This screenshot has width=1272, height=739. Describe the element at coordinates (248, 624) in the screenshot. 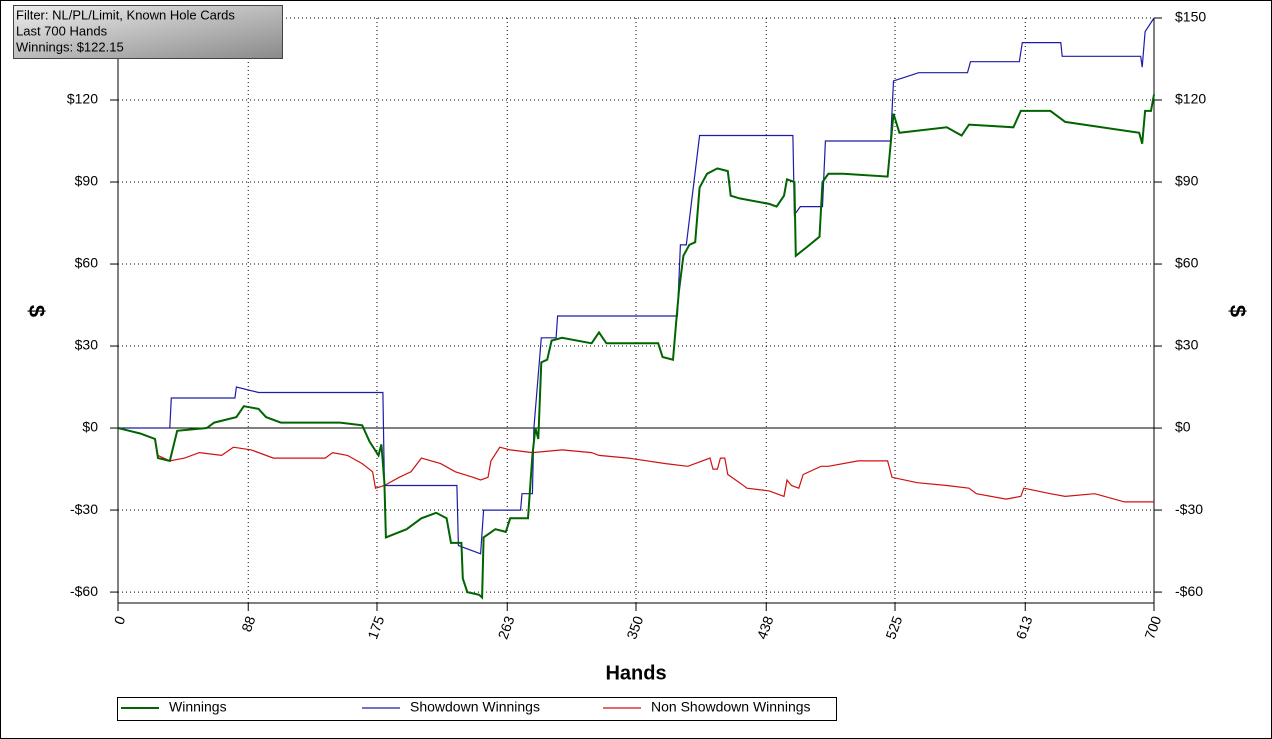

I see `x-tick-label: 88` at that location.